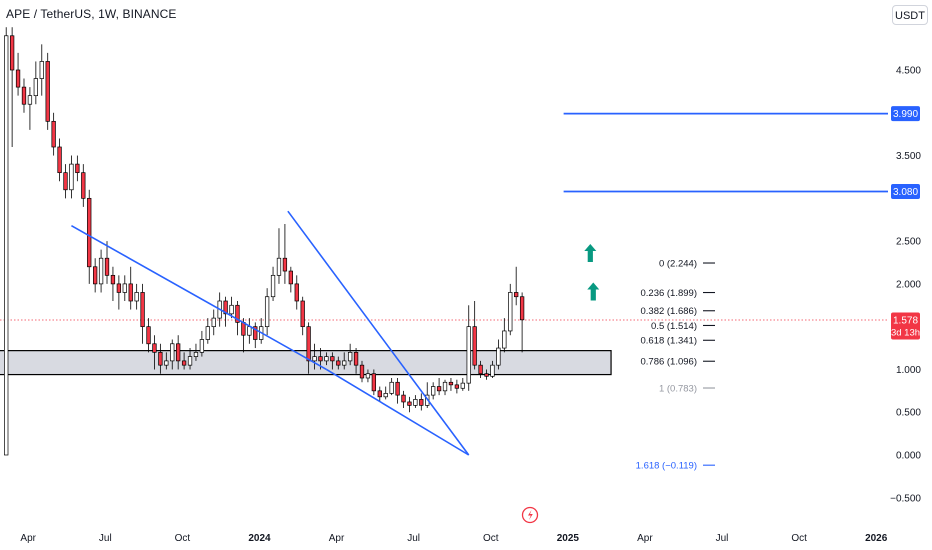 The height and width of the screenshot is (550, 932). I want to click on time-tick-label: Apr, so click(28, 538).